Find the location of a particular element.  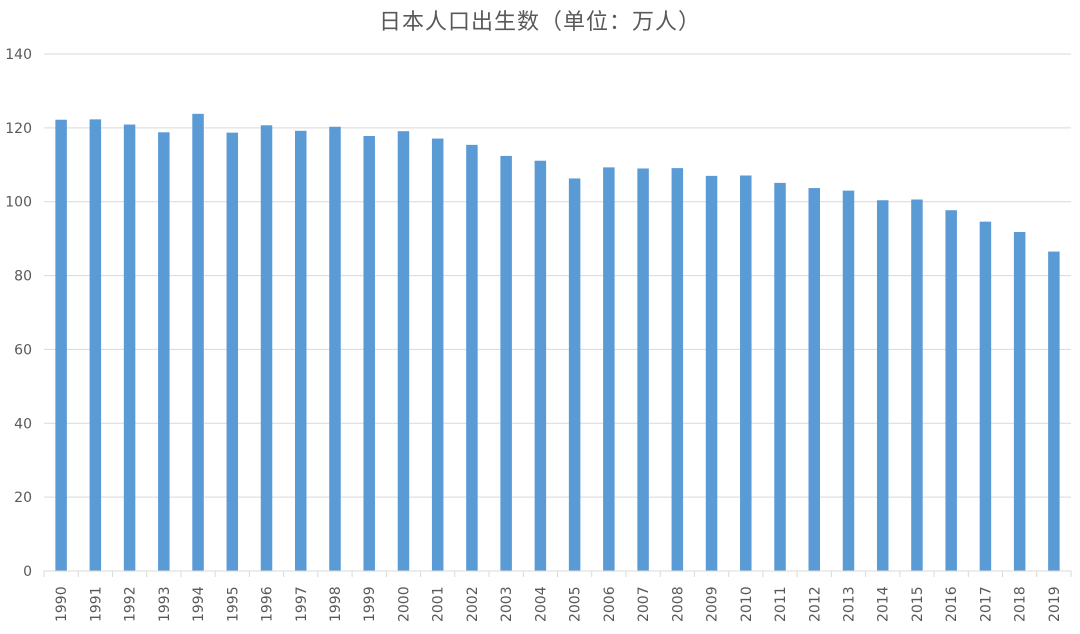

x-tick-label: 1999 is located at coordinates (370, 604).